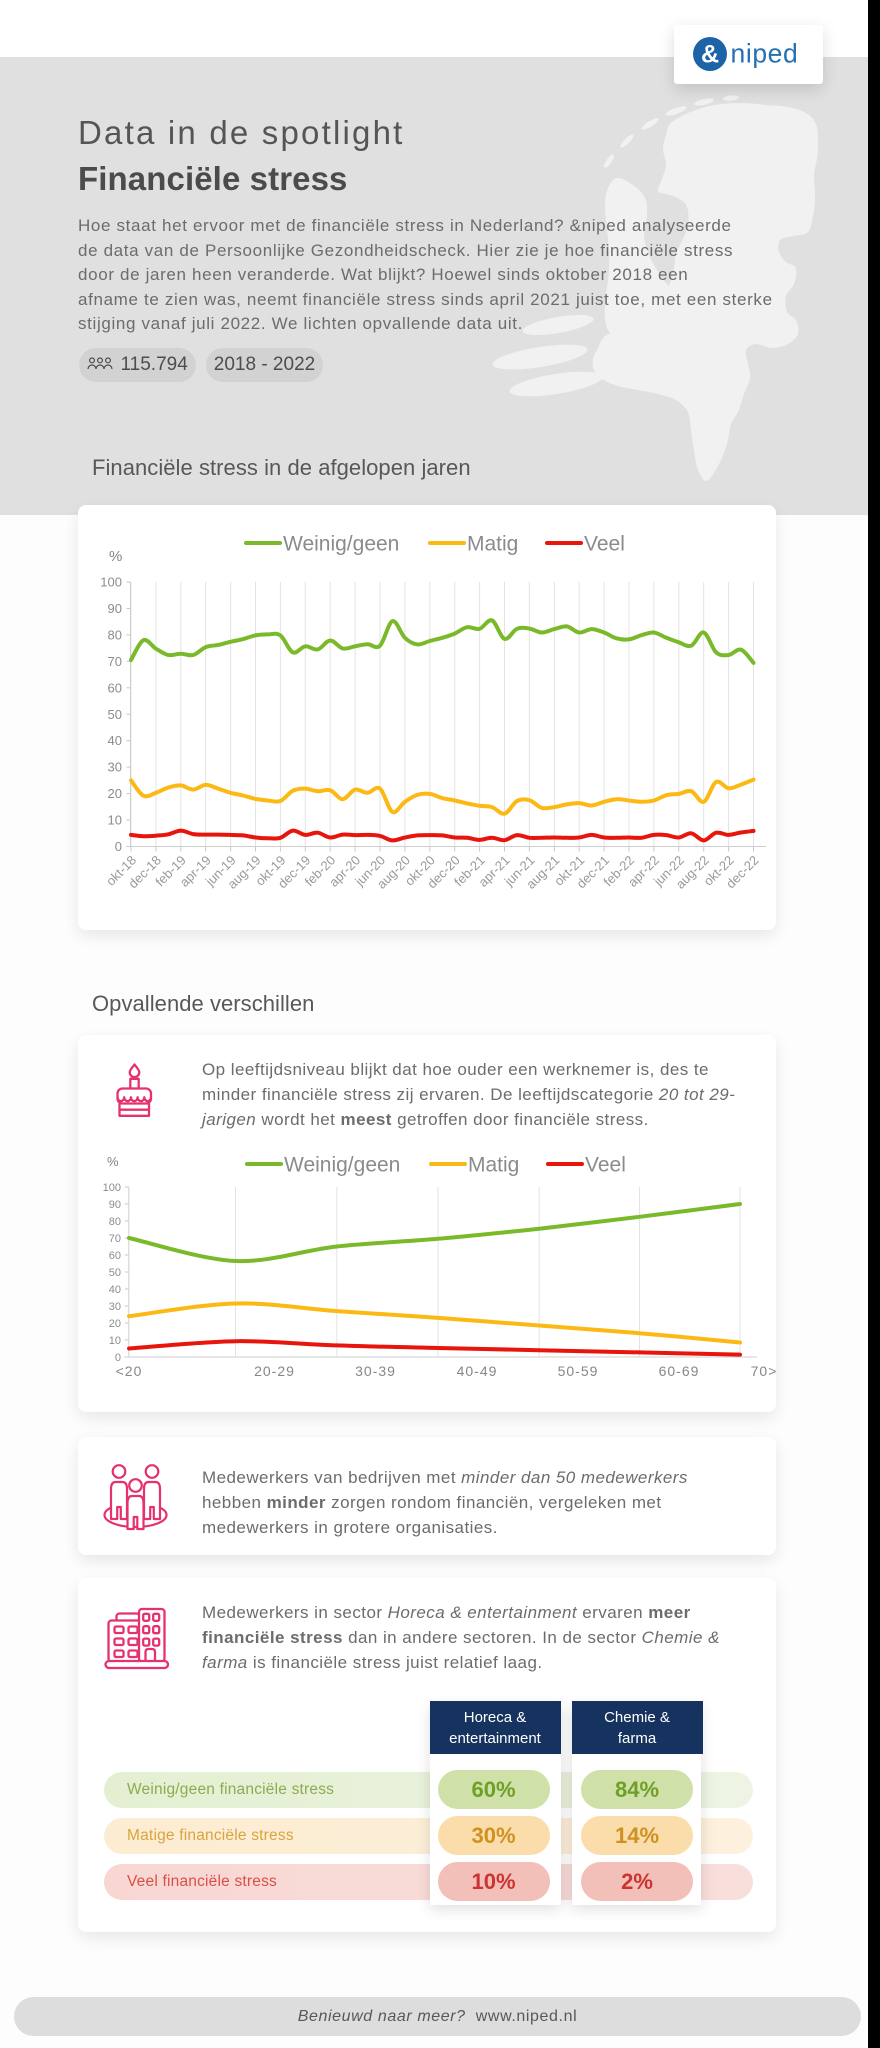  What do you see at coordinates (274, 1371) in the screenshot?
I see `svg-text: 20-29` at bounding box center [274, 1371].